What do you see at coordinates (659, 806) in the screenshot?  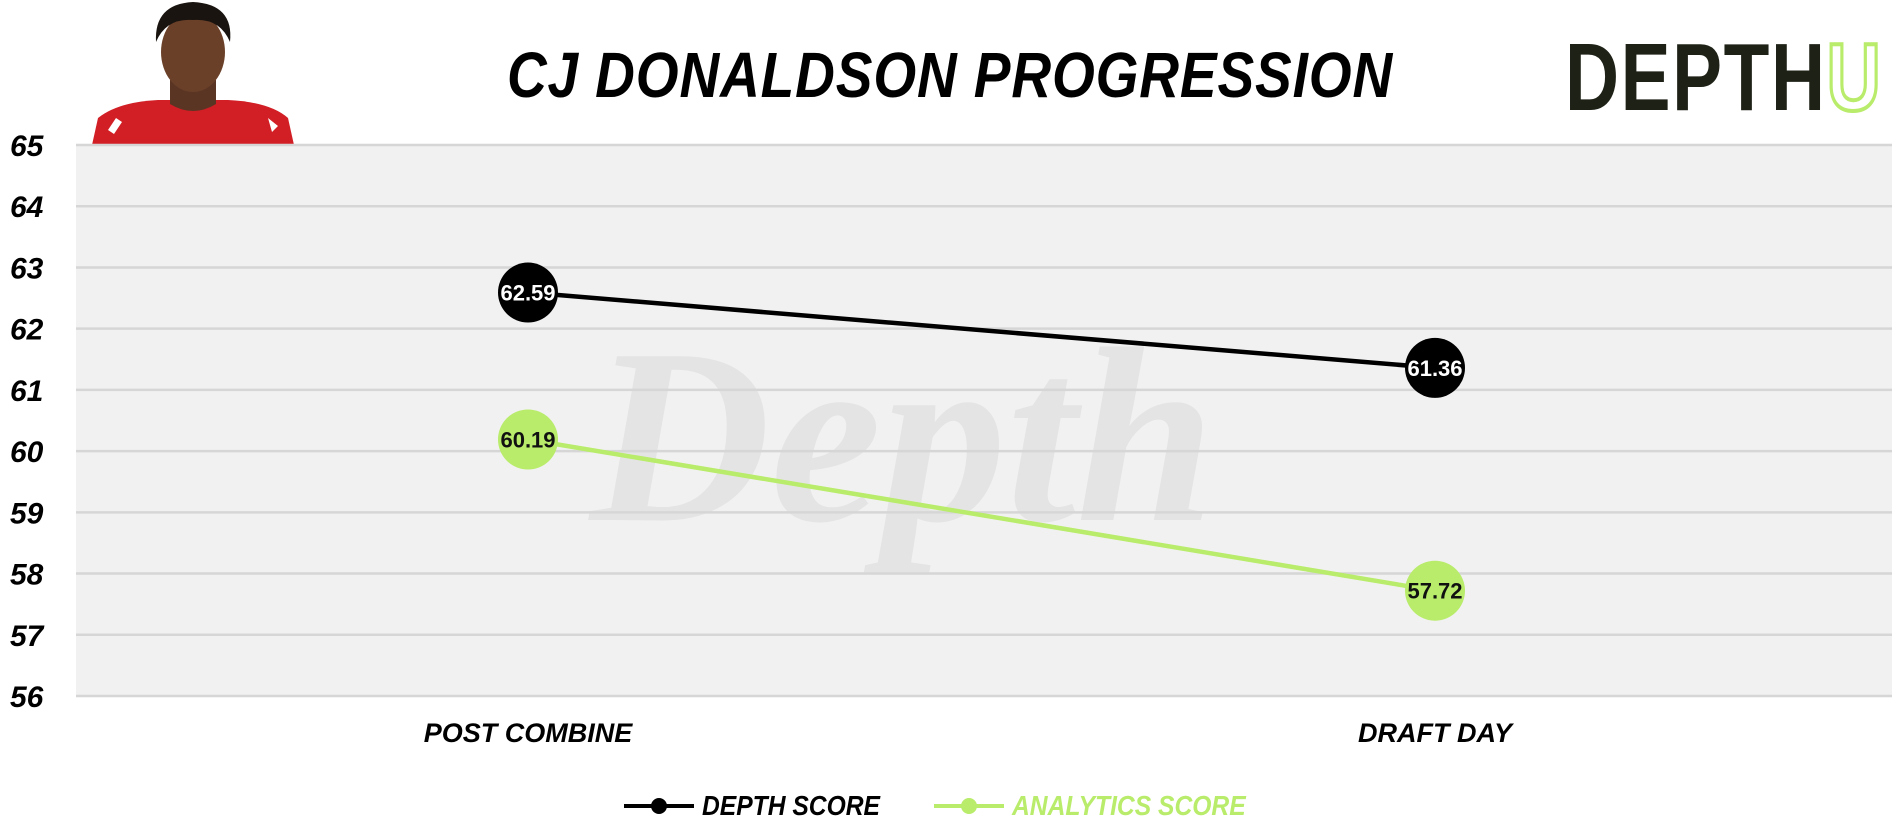 I see `legend-marker-depth-score` at bounding box center [659, 806].